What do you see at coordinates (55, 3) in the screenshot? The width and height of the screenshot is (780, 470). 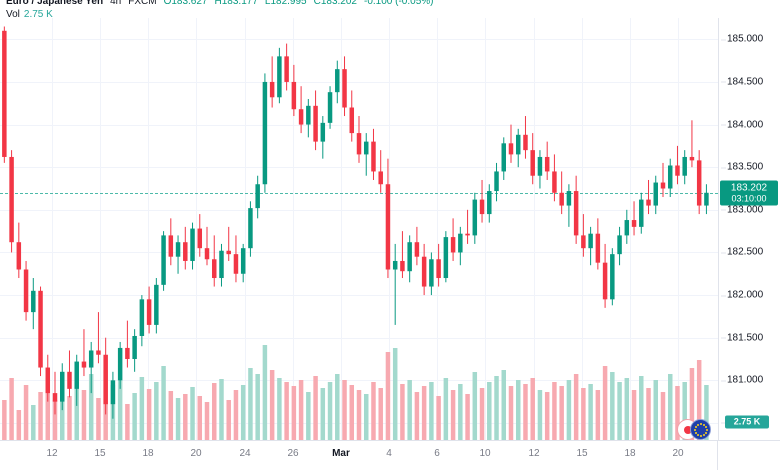 I see `symbol-label: Euro / Japanese Yen` at bounding box center [55, 3].